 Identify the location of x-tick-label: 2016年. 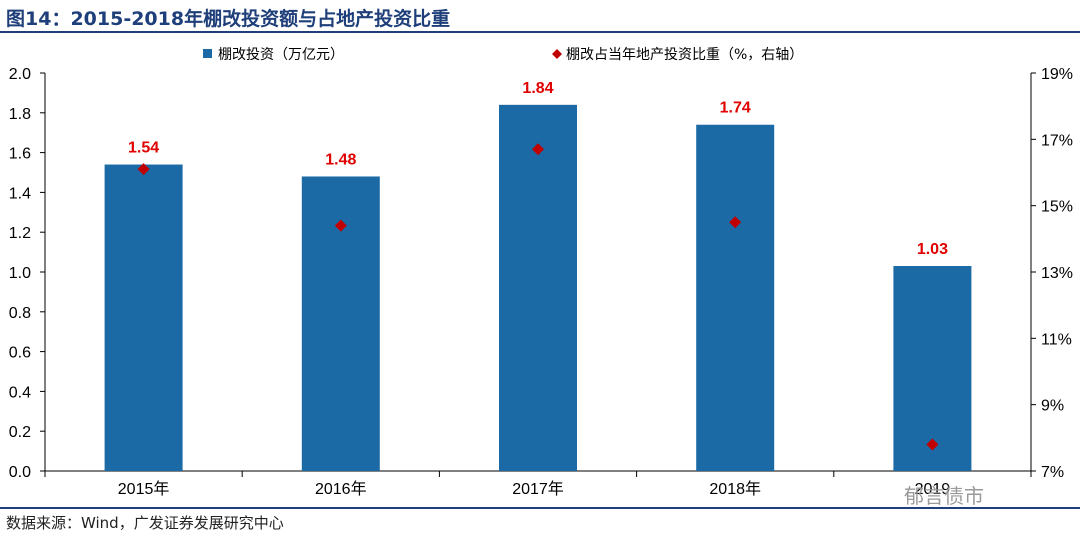
(341, 489).